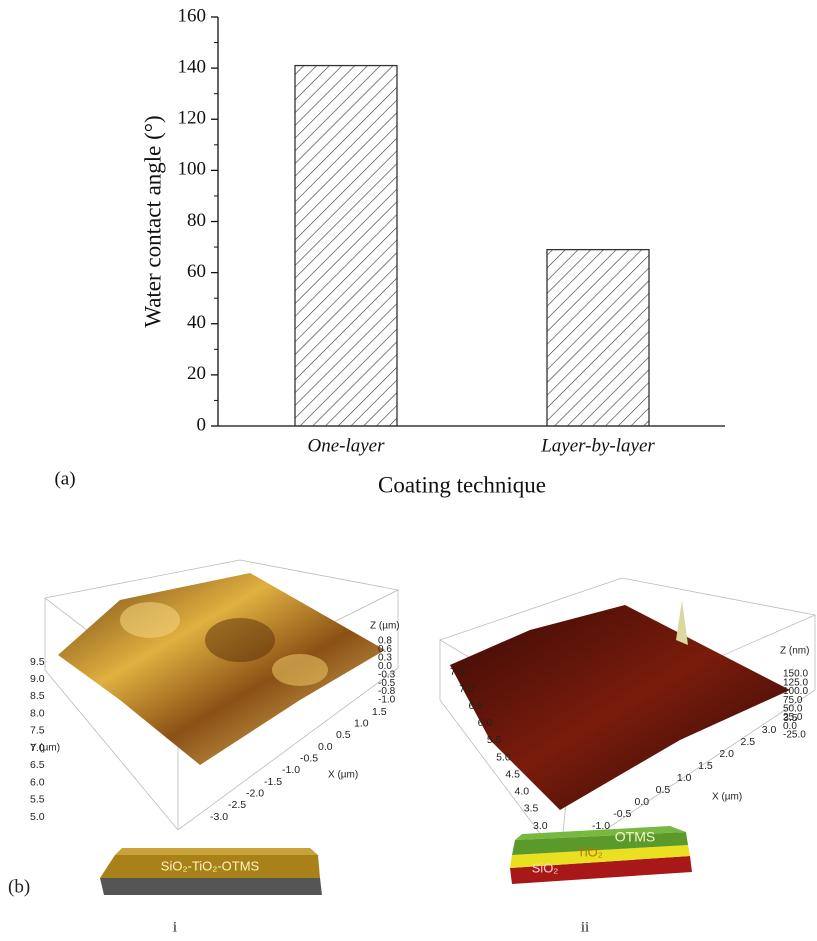 The height and width of the screenshot is (941, 817). Describe the element at coordinates (726, 754) in the screenshot. I see `x-tick-label: 2.0` at that location.